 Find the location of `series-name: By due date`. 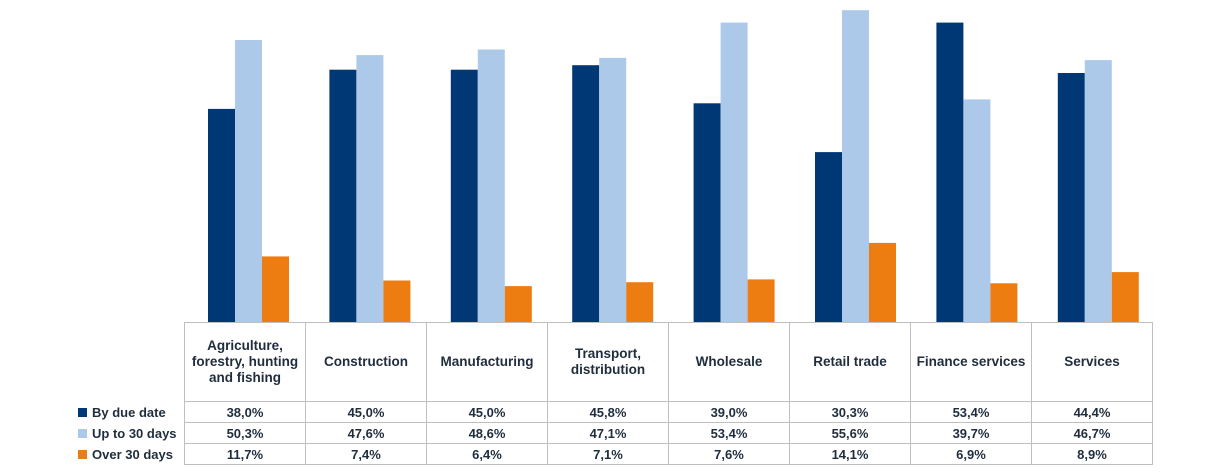

series-name: By due date is located at coordinates (129, 412).